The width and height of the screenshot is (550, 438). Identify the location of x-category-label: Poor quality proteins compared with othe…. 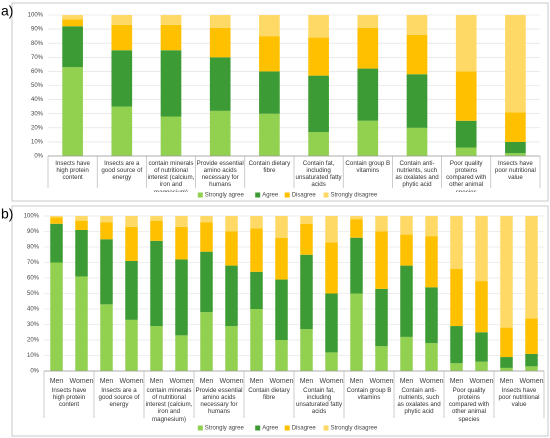
(466, 176).